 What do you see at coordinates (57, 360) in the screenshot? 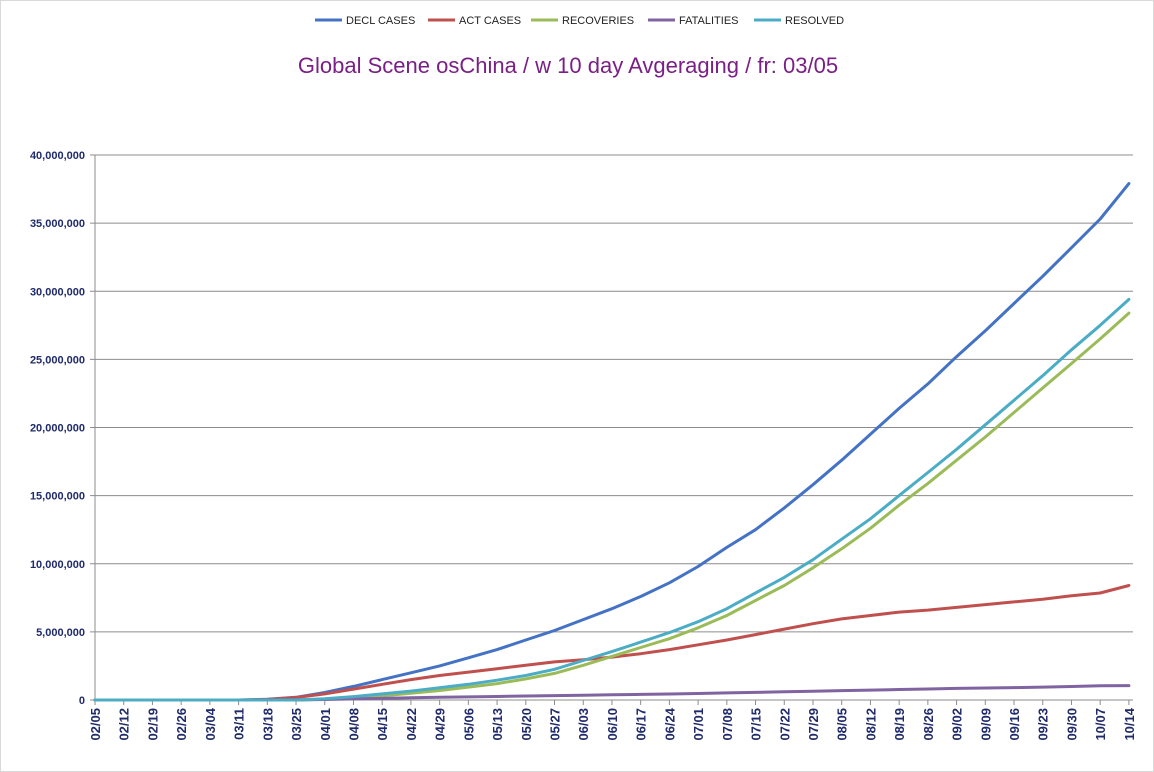
I see `y-tick-label: 25,000,000` at bounding box center [57, 360].